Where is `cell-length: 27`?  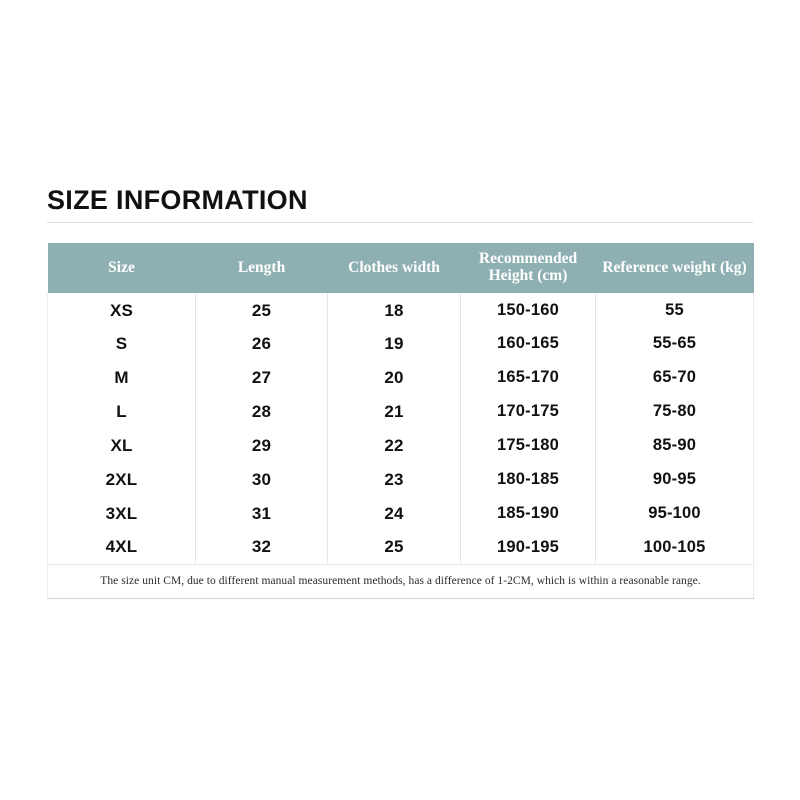
cell-length: 27 is located at coordinates (261, 377).